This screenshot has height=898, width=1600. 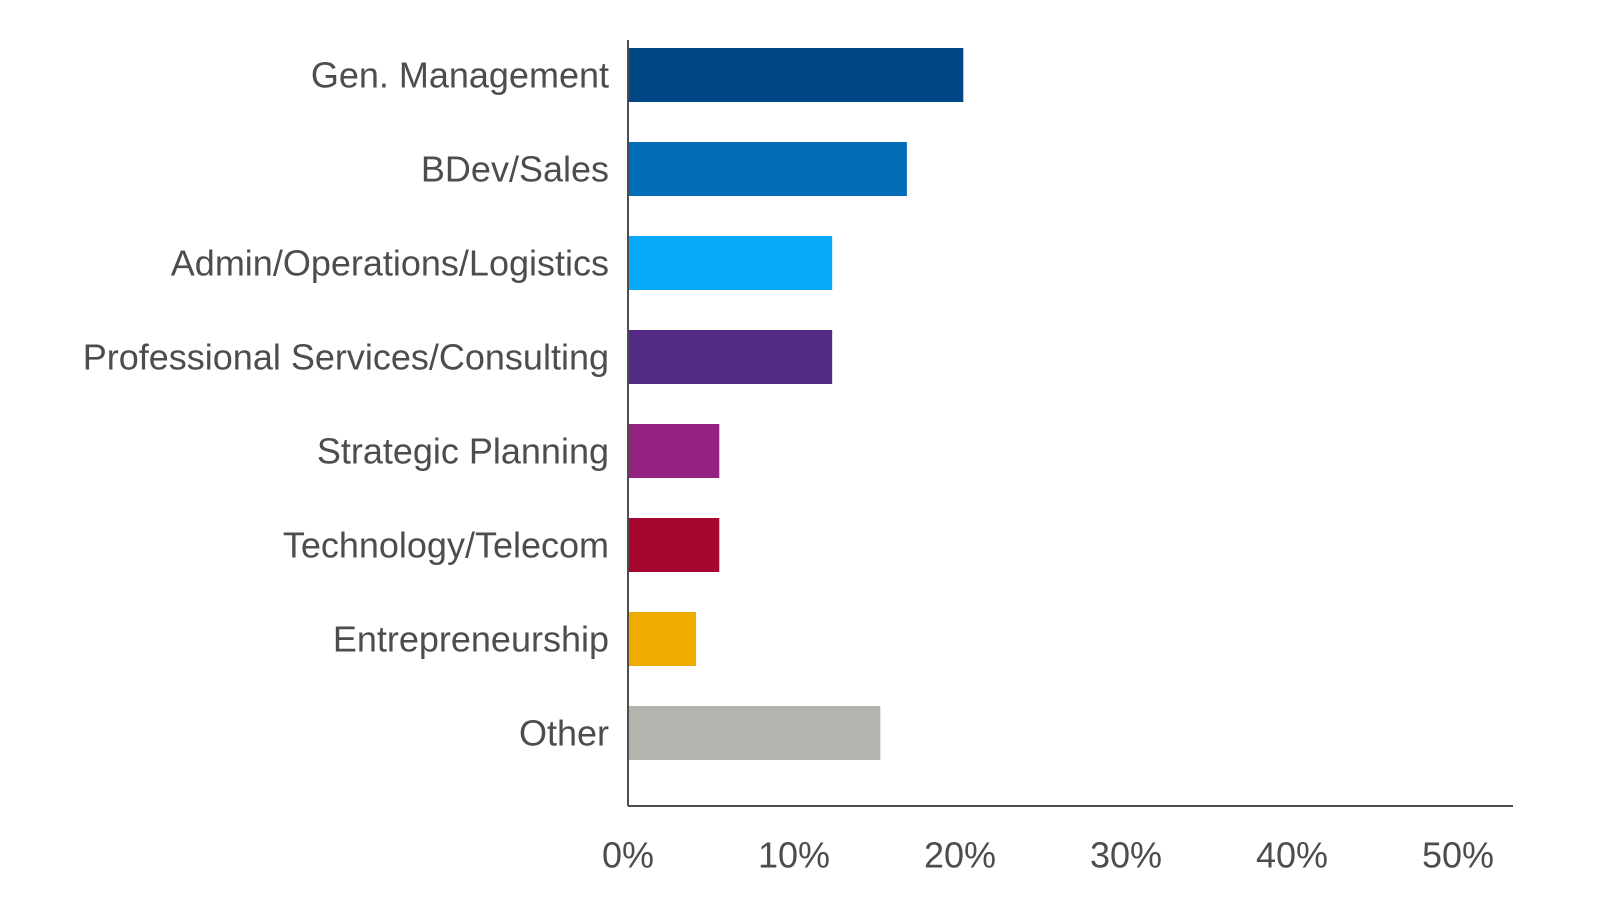 I want to click on category-label-technology-telecom: Technology/Telecom, so click(x=446, y=545).